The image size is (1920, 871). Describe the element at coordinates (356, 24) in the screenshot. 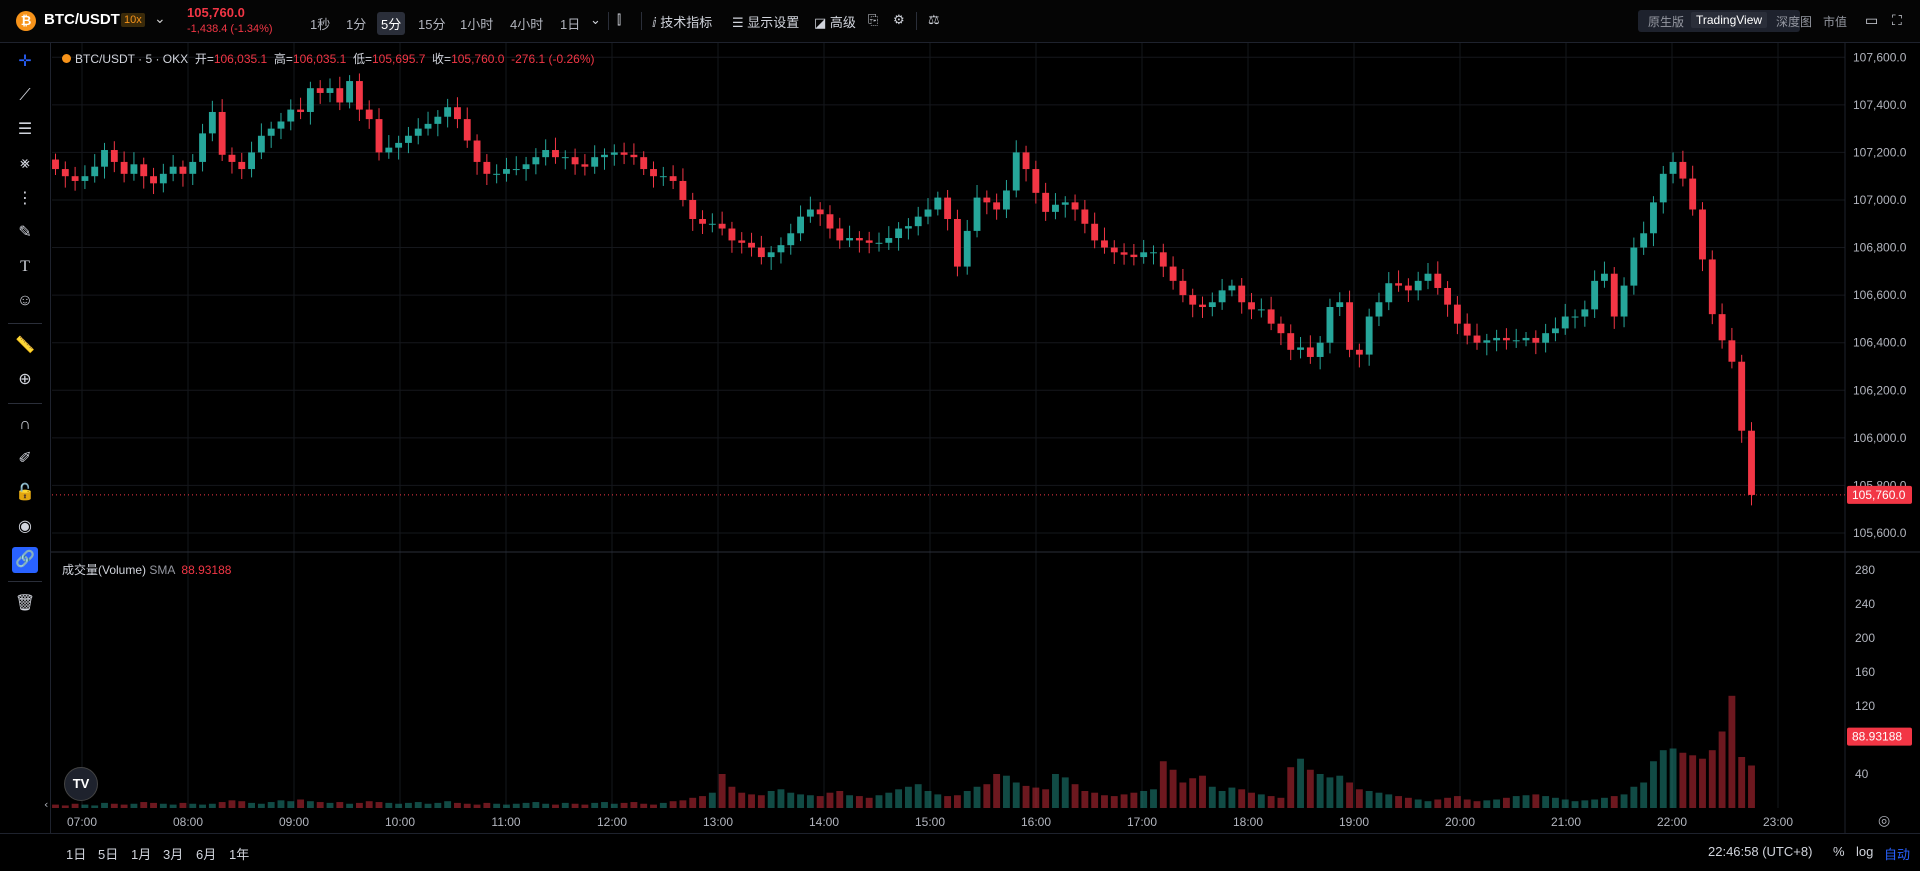

I see `timeframe-1m: 1分` at that location.